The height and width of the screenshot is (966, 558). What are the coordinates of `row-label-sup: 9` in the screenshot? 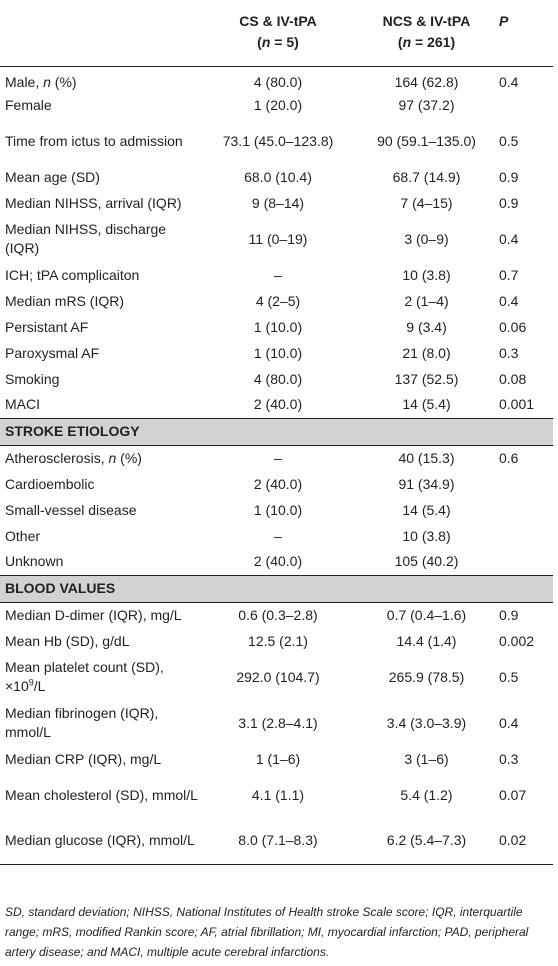 It's located at (31, 682).